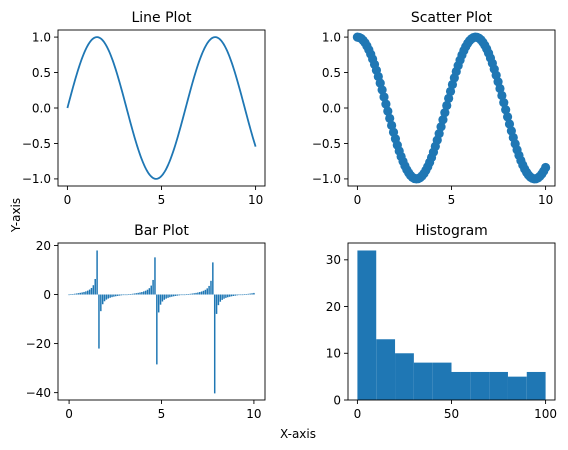 The height and width of the screenshot is (450, 568). I want to click on hist-ytick-label: 10, so click(333, 354).